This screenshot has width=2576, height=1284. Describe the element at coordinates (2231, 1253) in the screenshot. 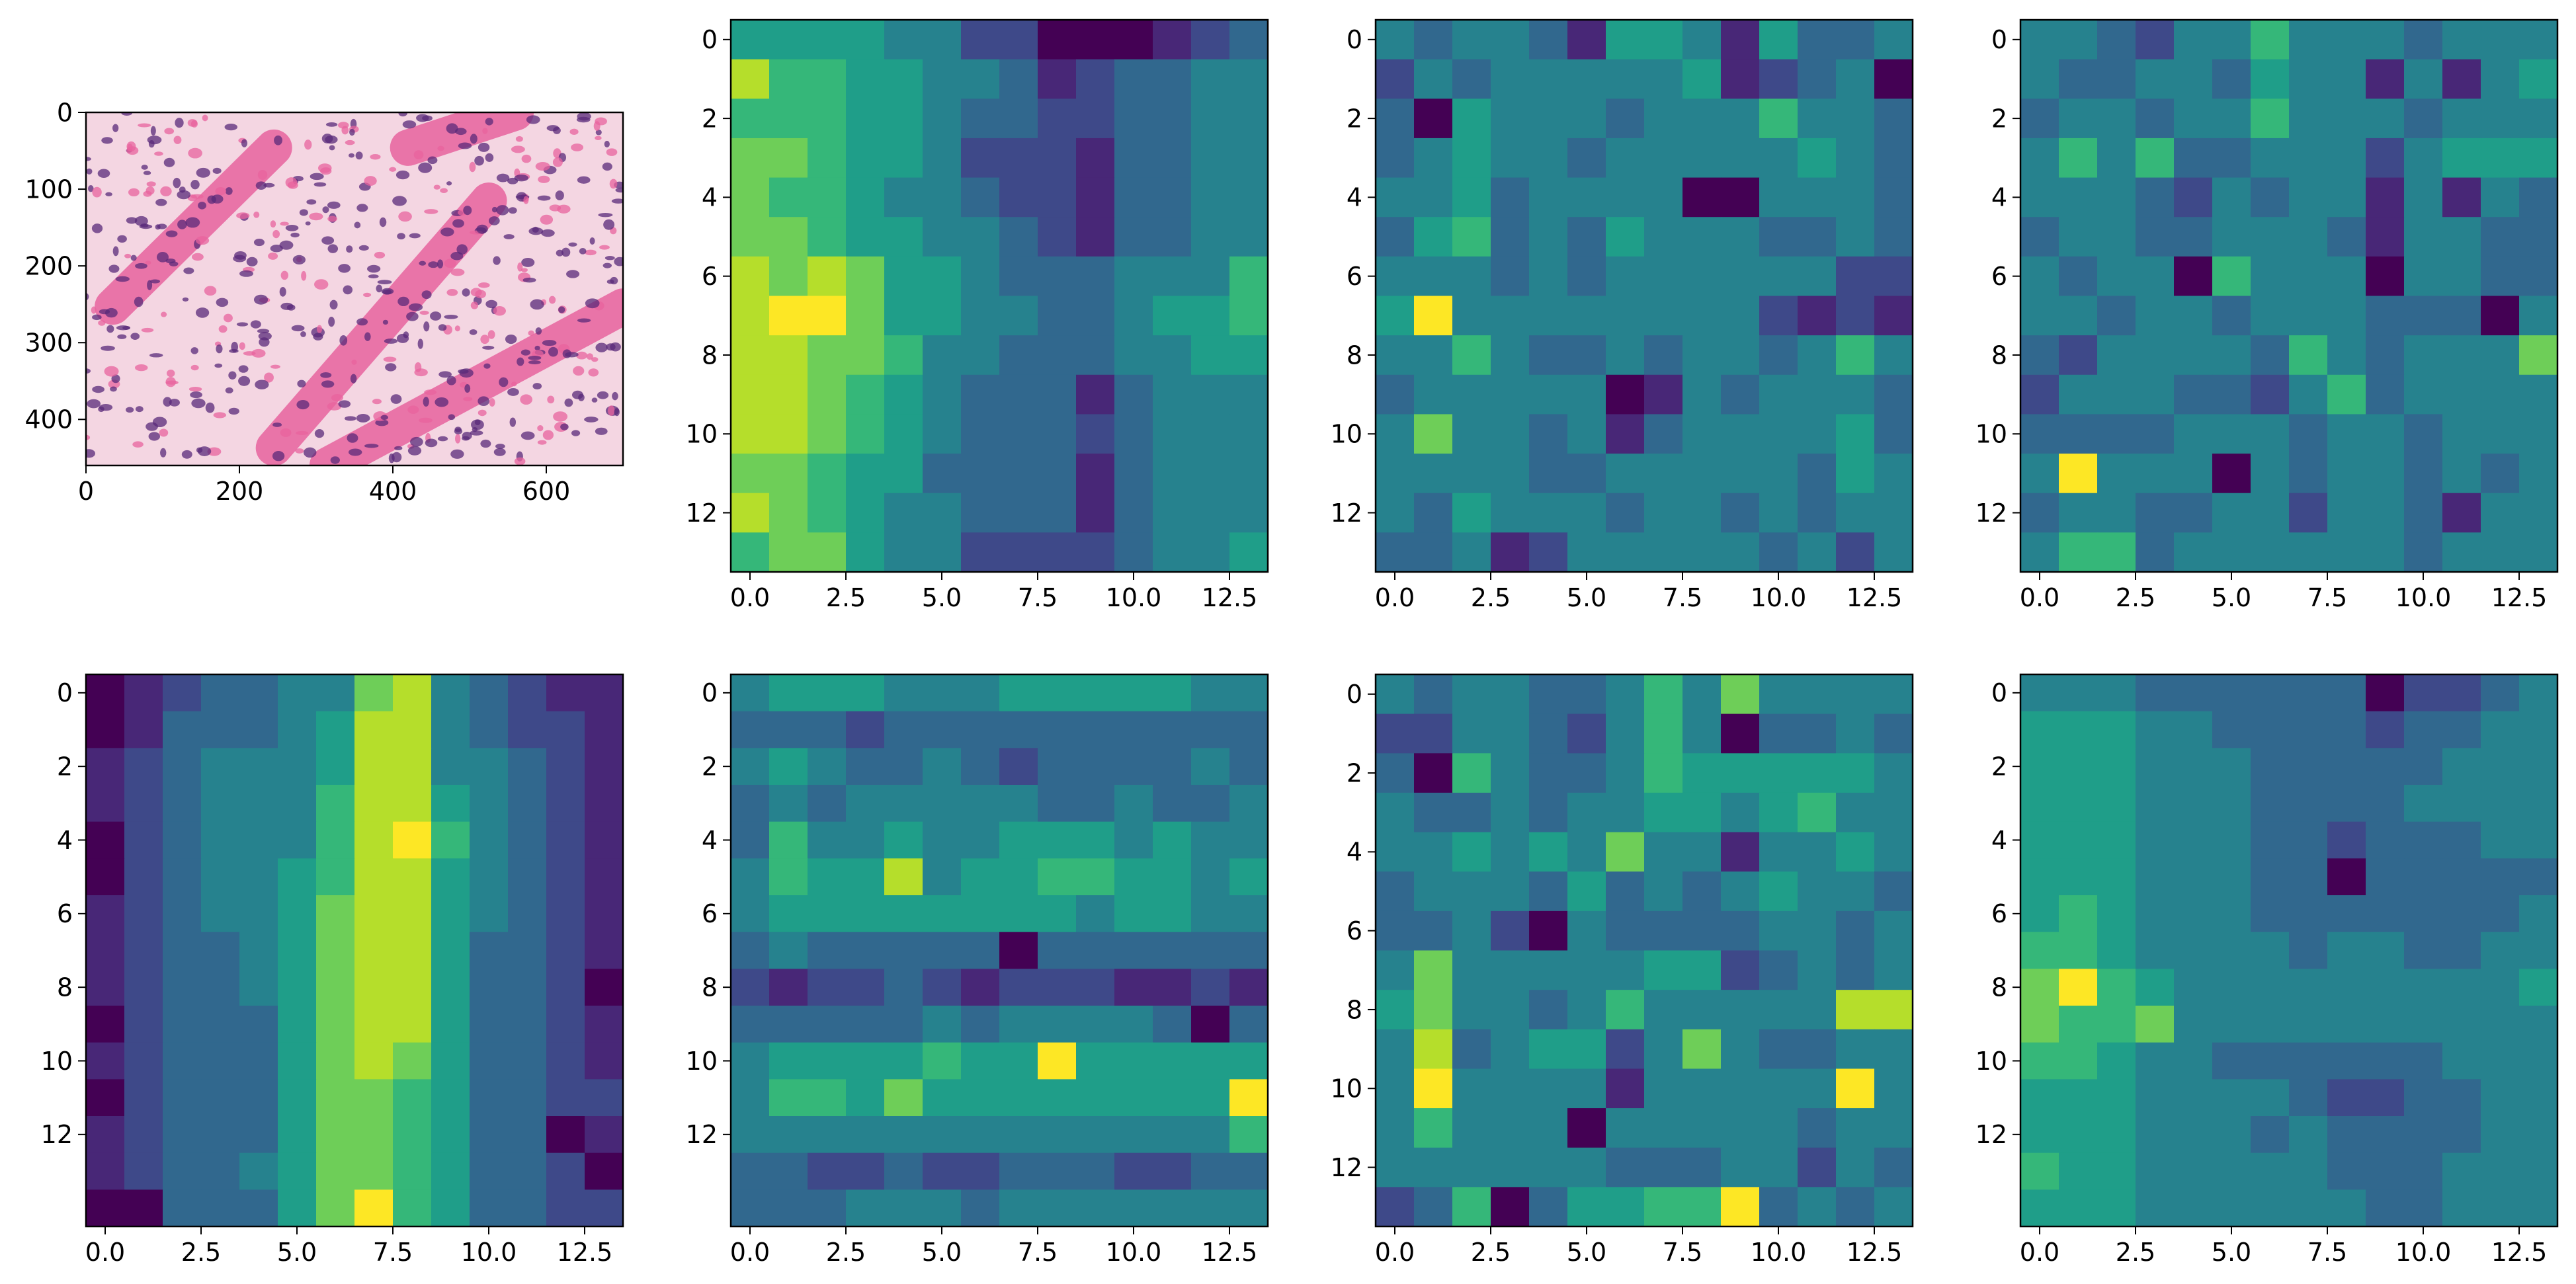

I see `x-tick-label: 5.0` at that location.